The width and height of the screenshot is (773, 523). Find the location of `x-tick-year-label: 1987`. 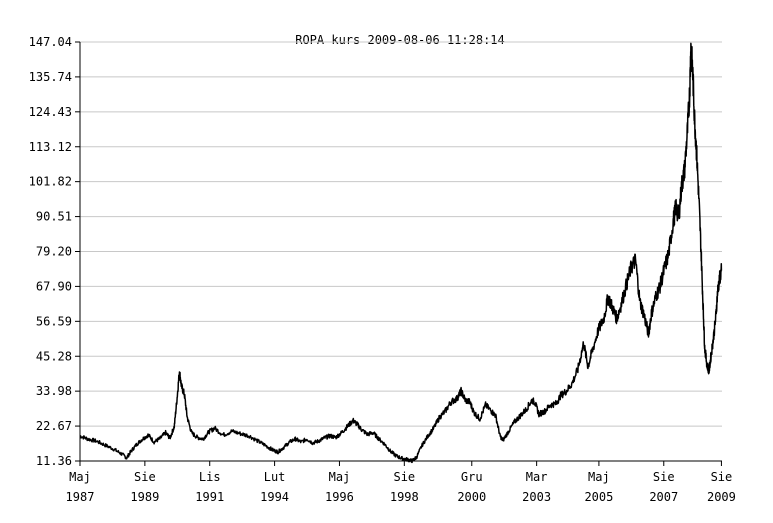

x-tick-year-label: 1987 is located at coordinates (80, 497).